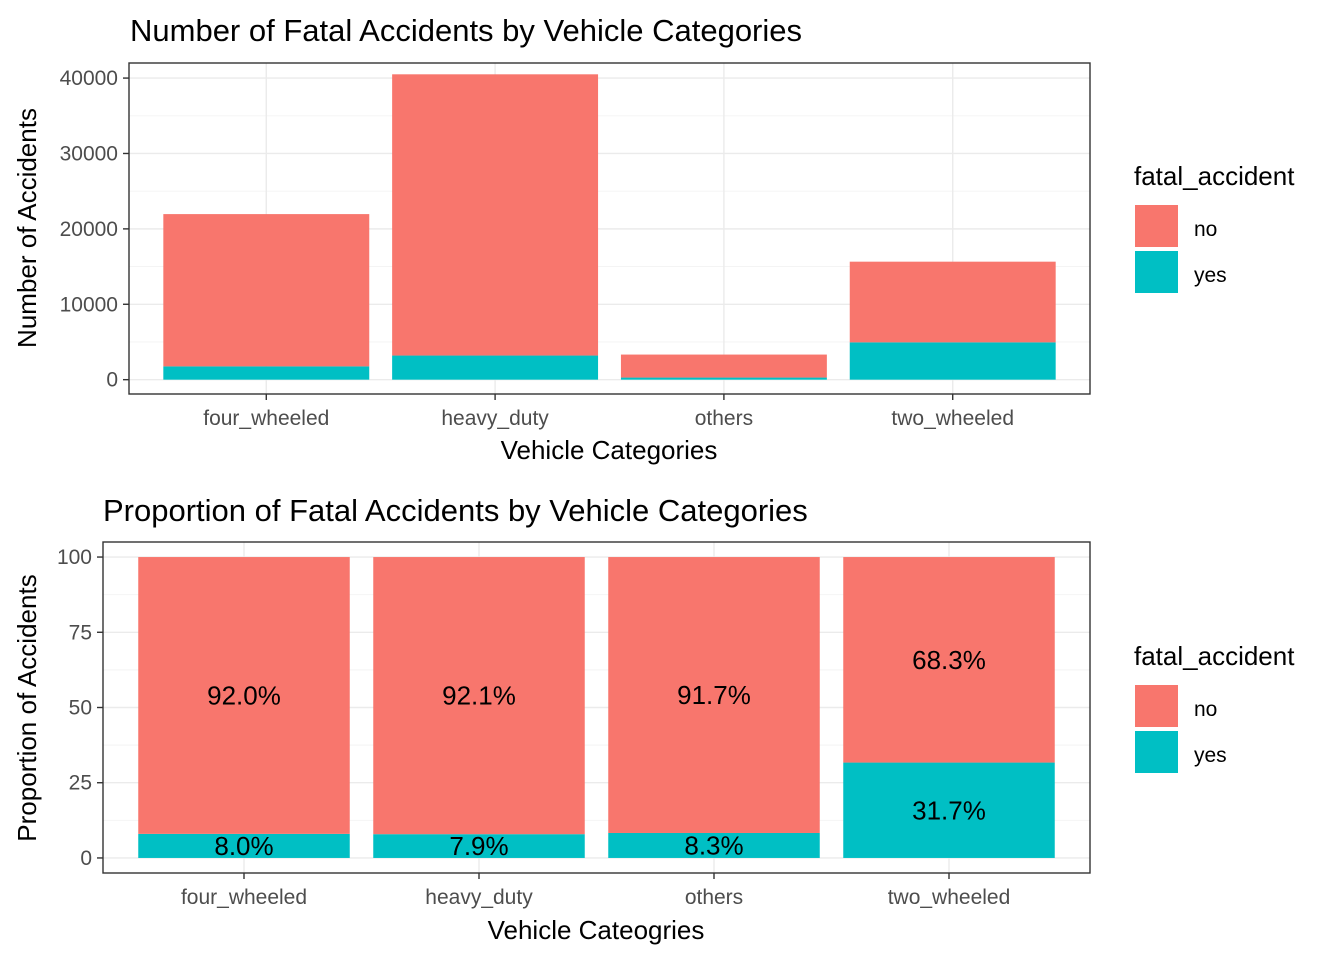  Describe the element at coordinates (112, 380) in the screenshot. I see `count-y-tick-label: 0` at that location.